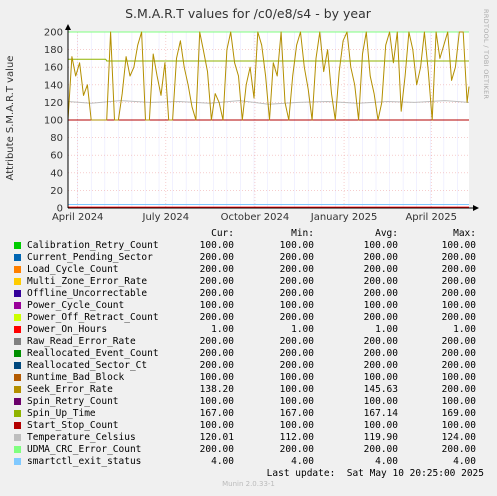 The height and width of the screenshot is (496, 497). I want to click on legend-series-name: Seek_Error_Rate, so click(70, 389).